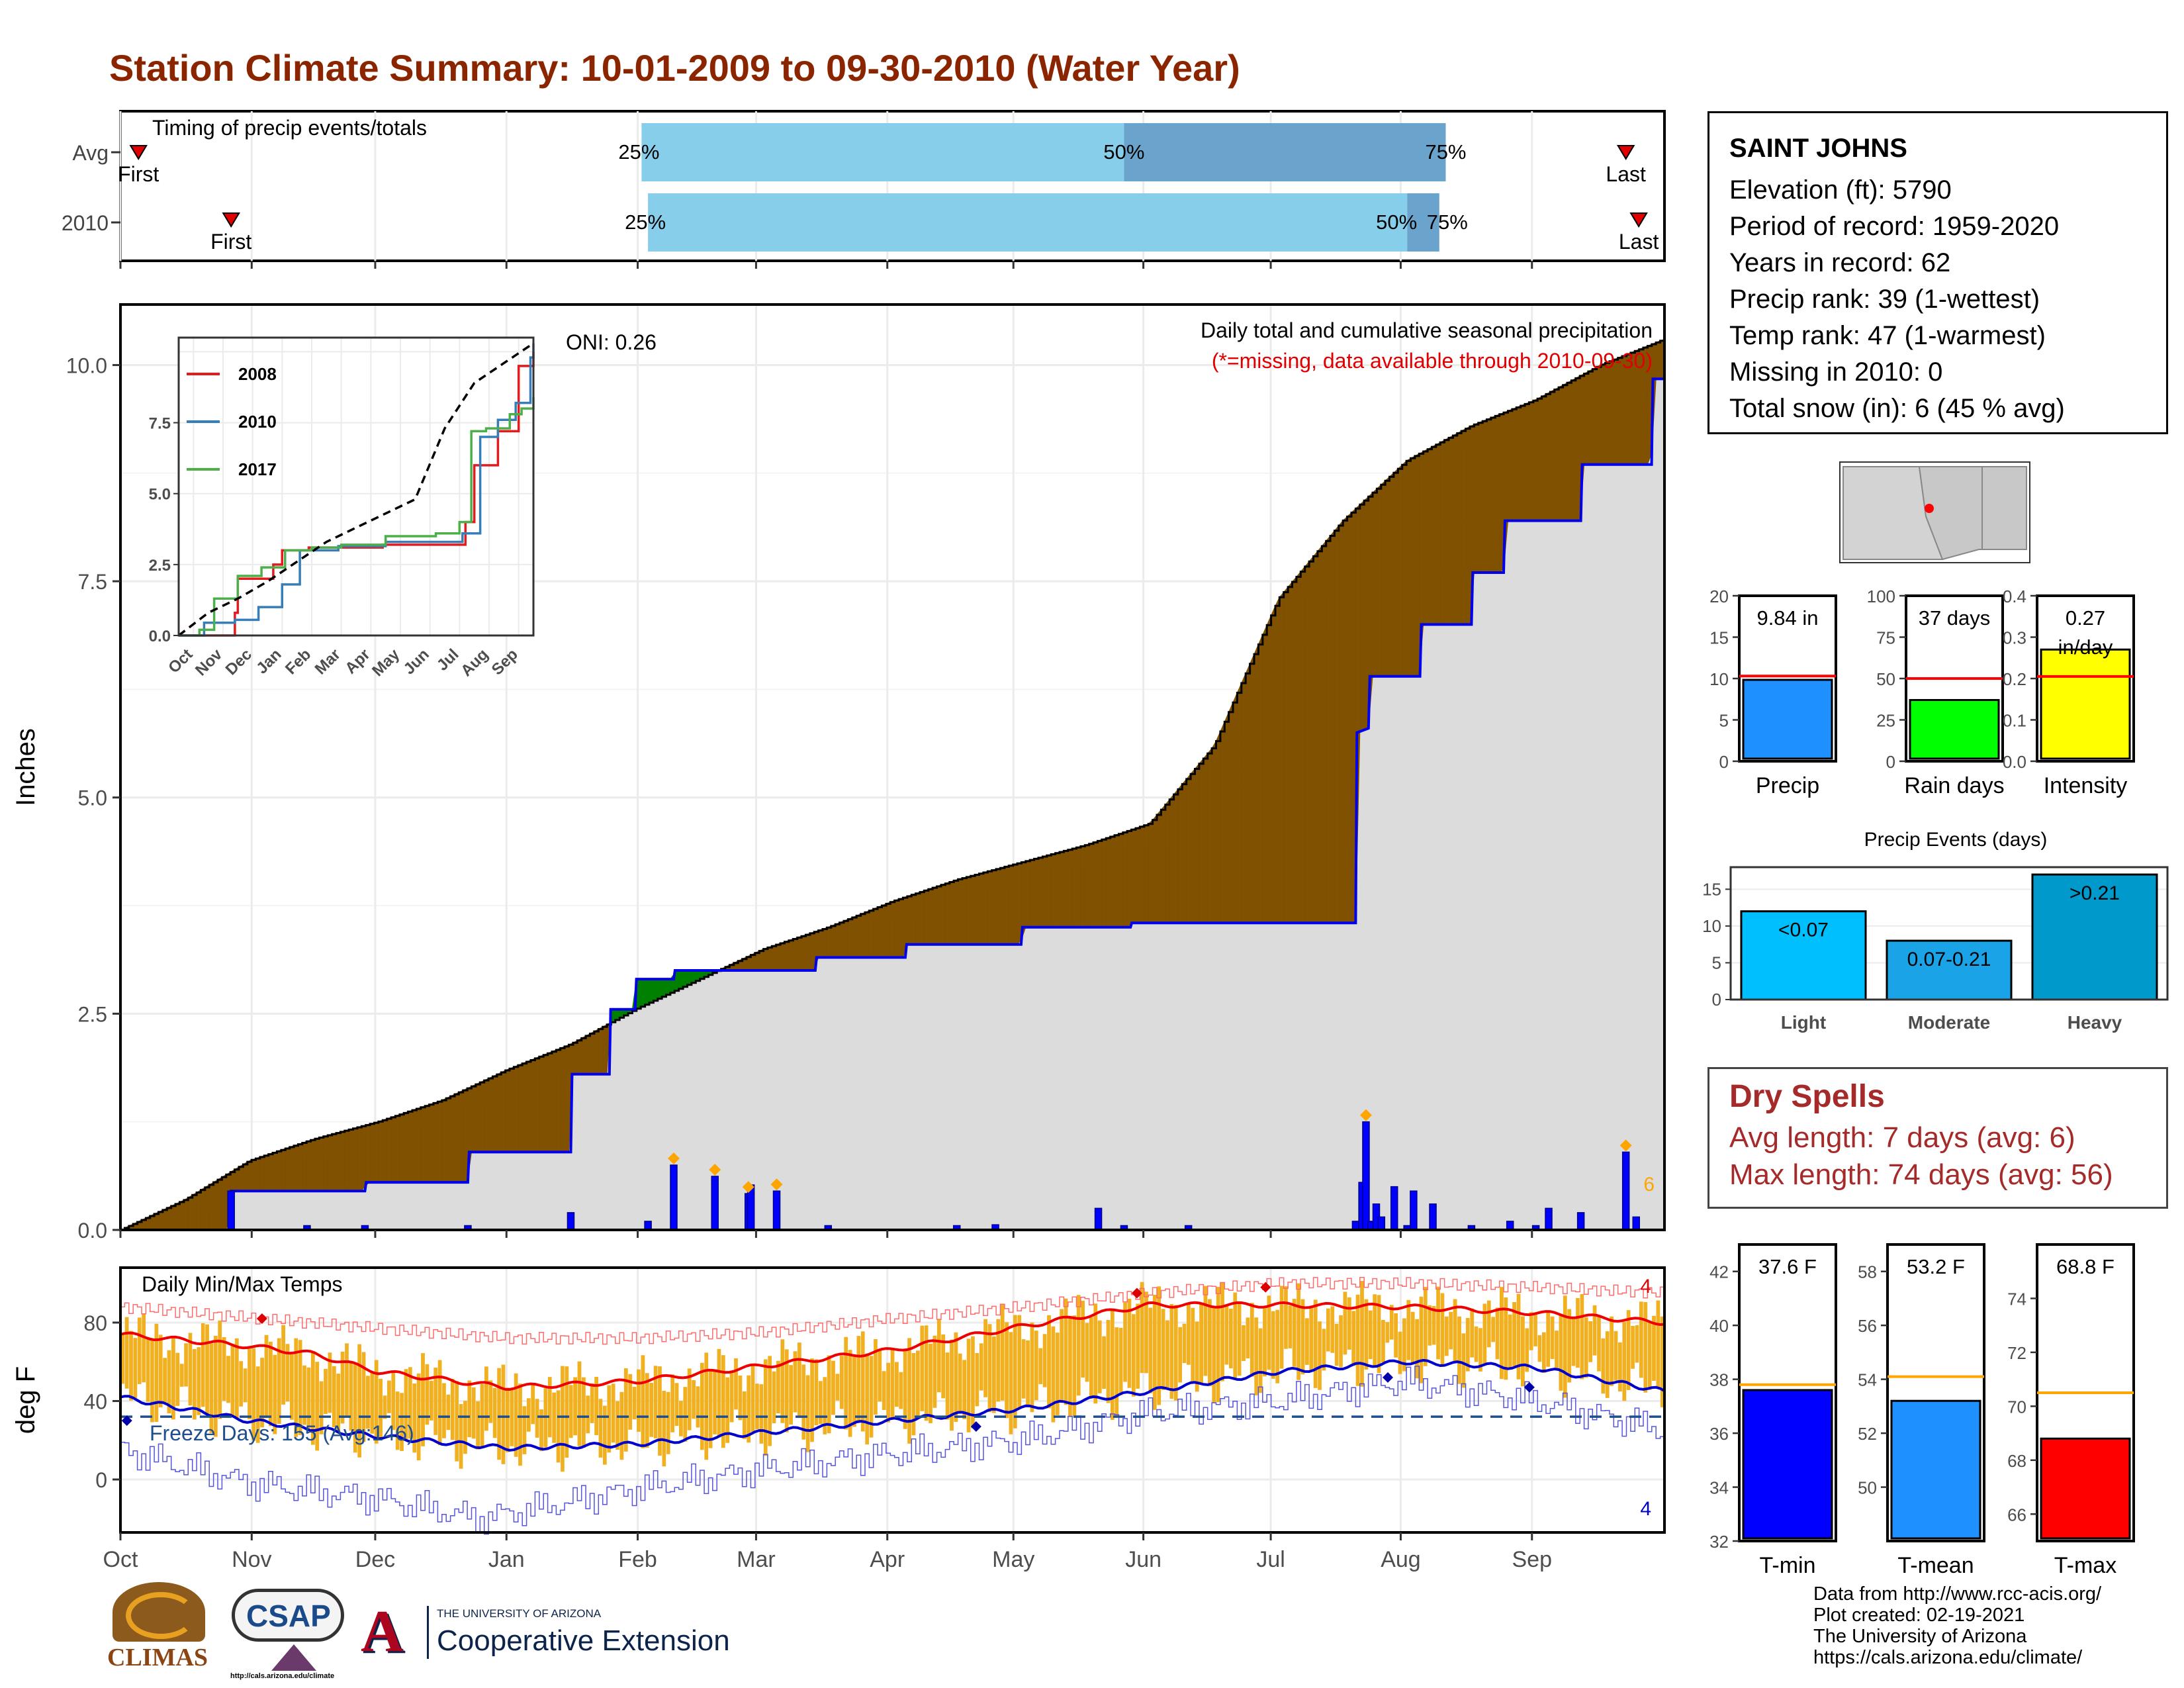  Describe the element at coordinates (1719, 1542) in the screenshot. I see `tmin-gauge-y-tick-label: 32` at that location.